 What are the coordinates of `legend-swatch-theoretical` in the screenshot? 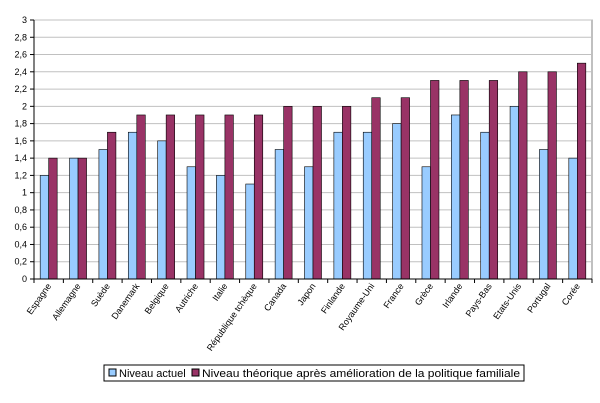 It's located at (195, 372).